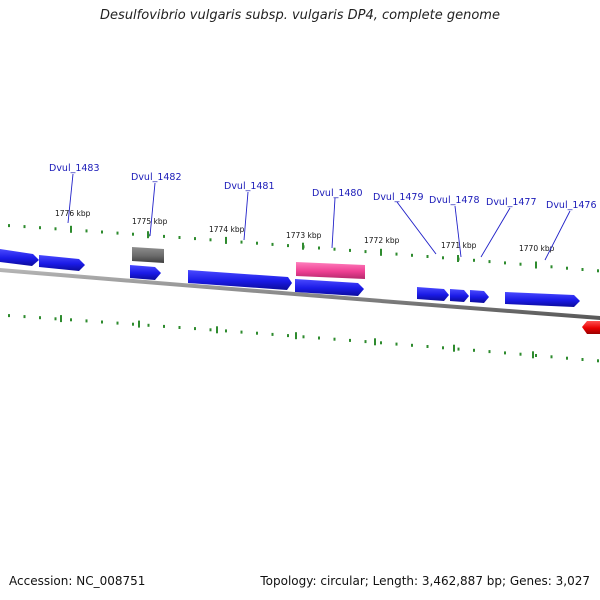  I want to click on gene-label-dvul-1477: Dvul_1477, so click(511, 202).